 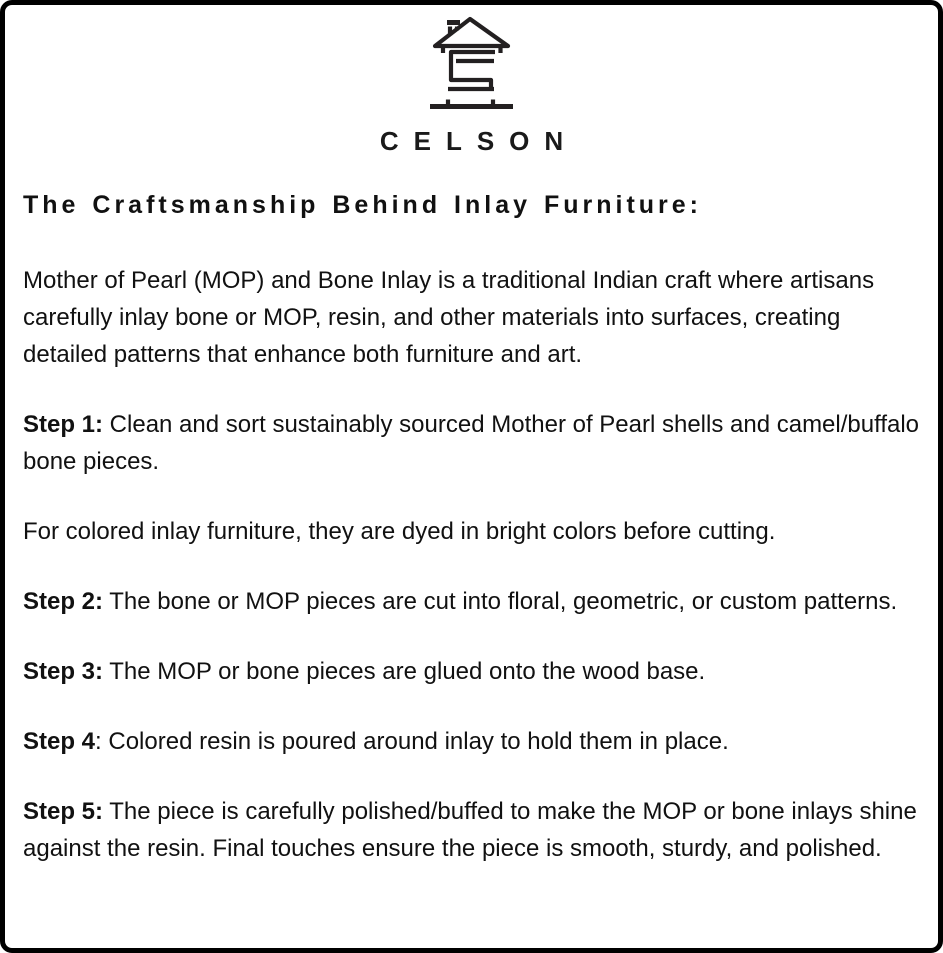 I want to click on brand-logo: CELSON, so click(x=471, y=84).